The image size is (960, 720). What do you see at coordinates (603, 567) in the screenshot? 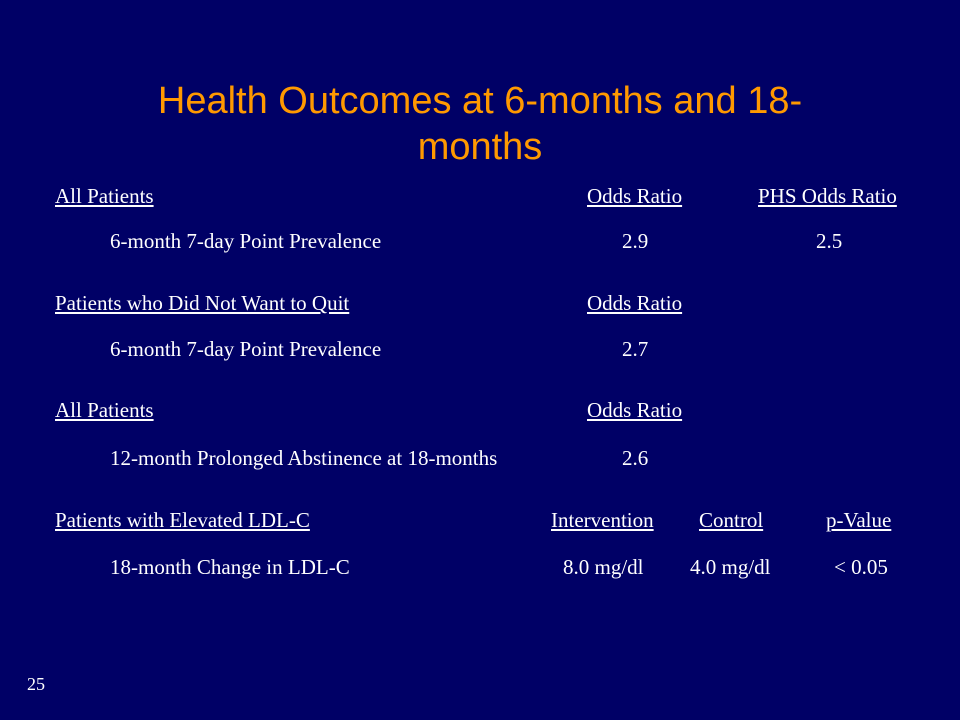
I see `value-intervention: 8.0 mg/dl` at bounding box center [603, 567].